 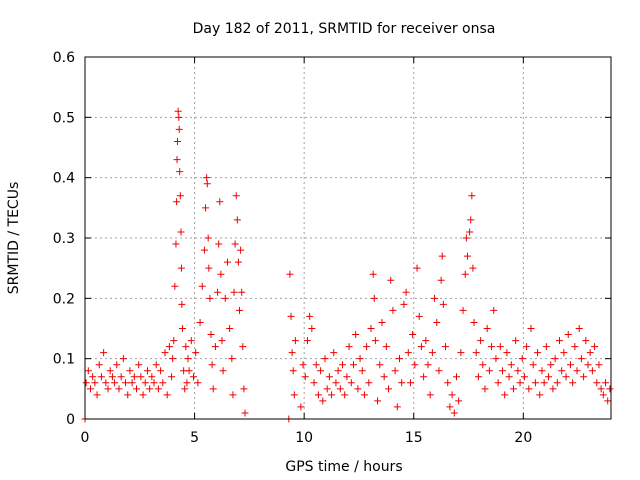 I want to click on x-axis-label: GPS time / hours, so click(x=343, y=467).